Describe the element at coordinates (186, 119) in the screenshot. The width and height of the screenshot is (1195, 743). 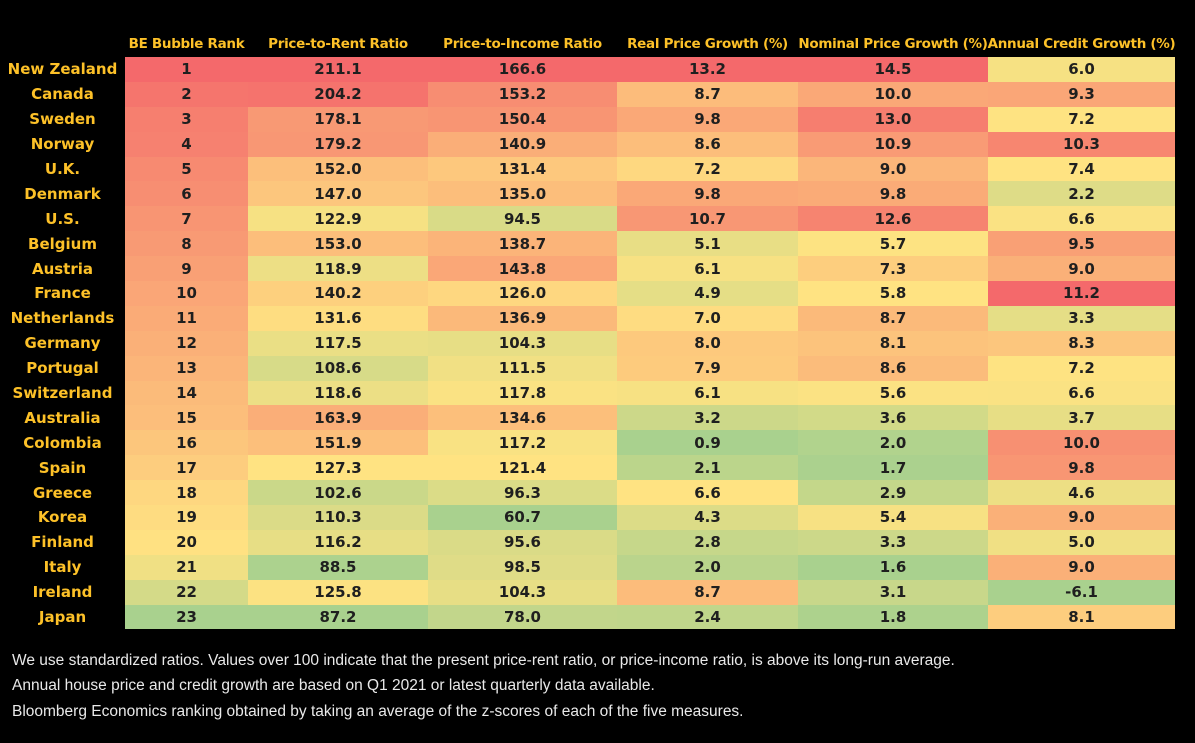
I see `cell-rank: 3` at that location.